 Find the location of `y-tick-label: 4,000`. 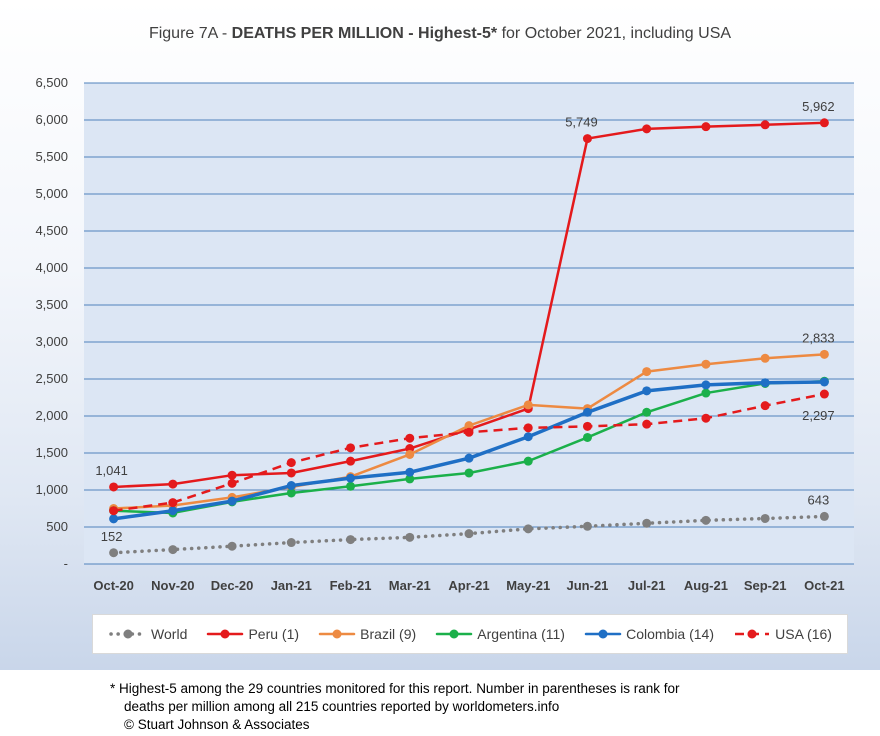

y-tick-label: 4,000 is located at coordinates (51, 267).